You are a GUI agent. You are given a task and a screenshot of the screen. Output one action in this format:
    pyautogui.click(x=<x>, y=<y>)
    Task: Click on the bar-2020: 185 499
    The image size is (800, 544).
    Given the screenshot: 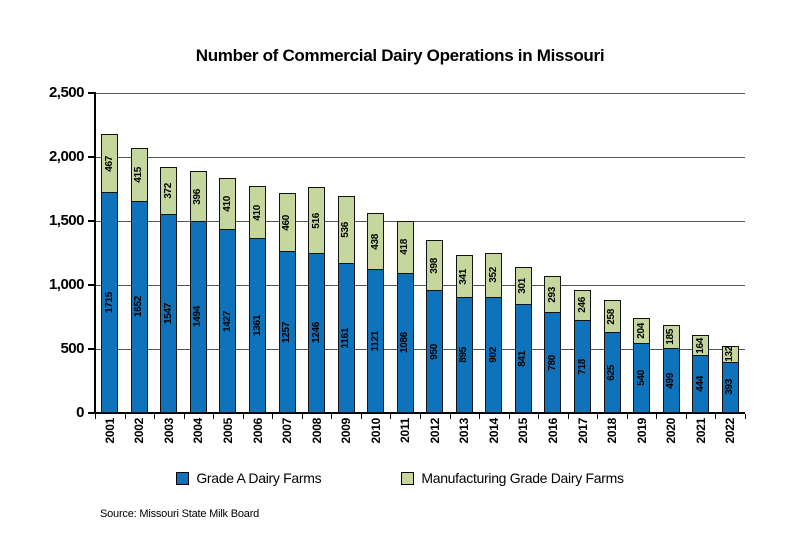 What is the action you would take?
    pyautogui.click(x=671, y=369)
    